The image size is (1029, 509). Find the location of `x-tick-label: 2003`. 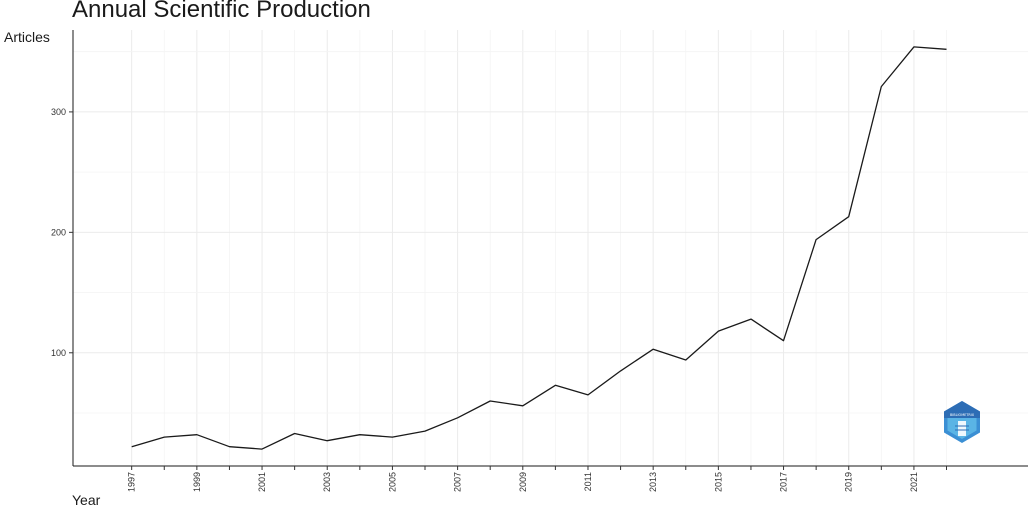

x-tick-label: 2003 is located at coordinates (327, 482).